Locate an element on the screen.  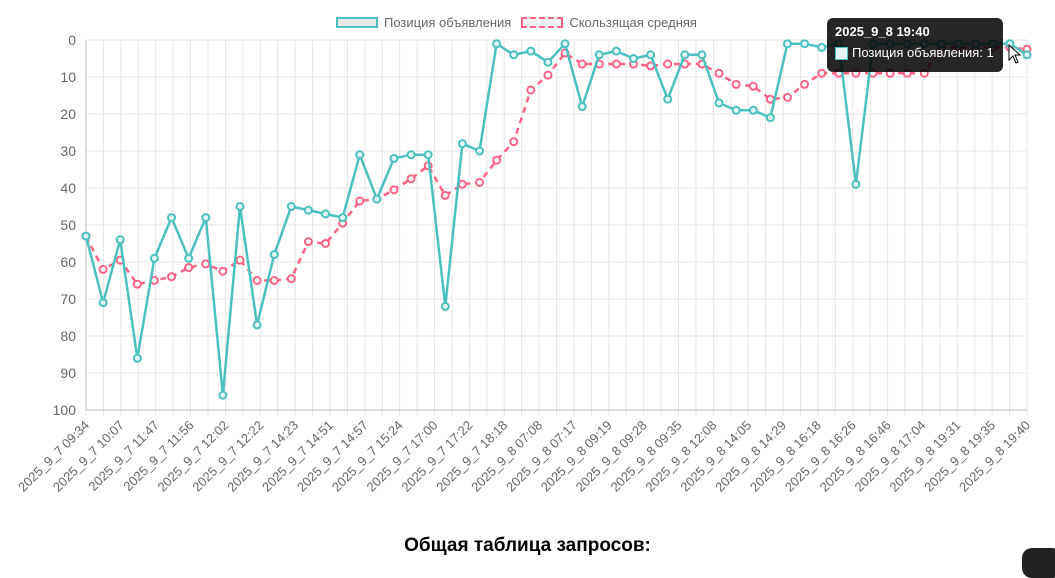
legend-label-moving-average: Скользящая средняя is located at coordinates (633, 22).